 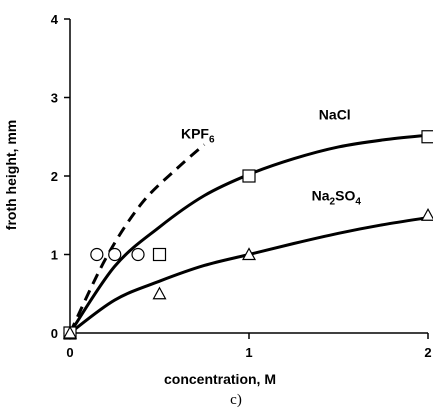 I want to click on series-label-nacl: NaCl, so click(x=335, y=114).